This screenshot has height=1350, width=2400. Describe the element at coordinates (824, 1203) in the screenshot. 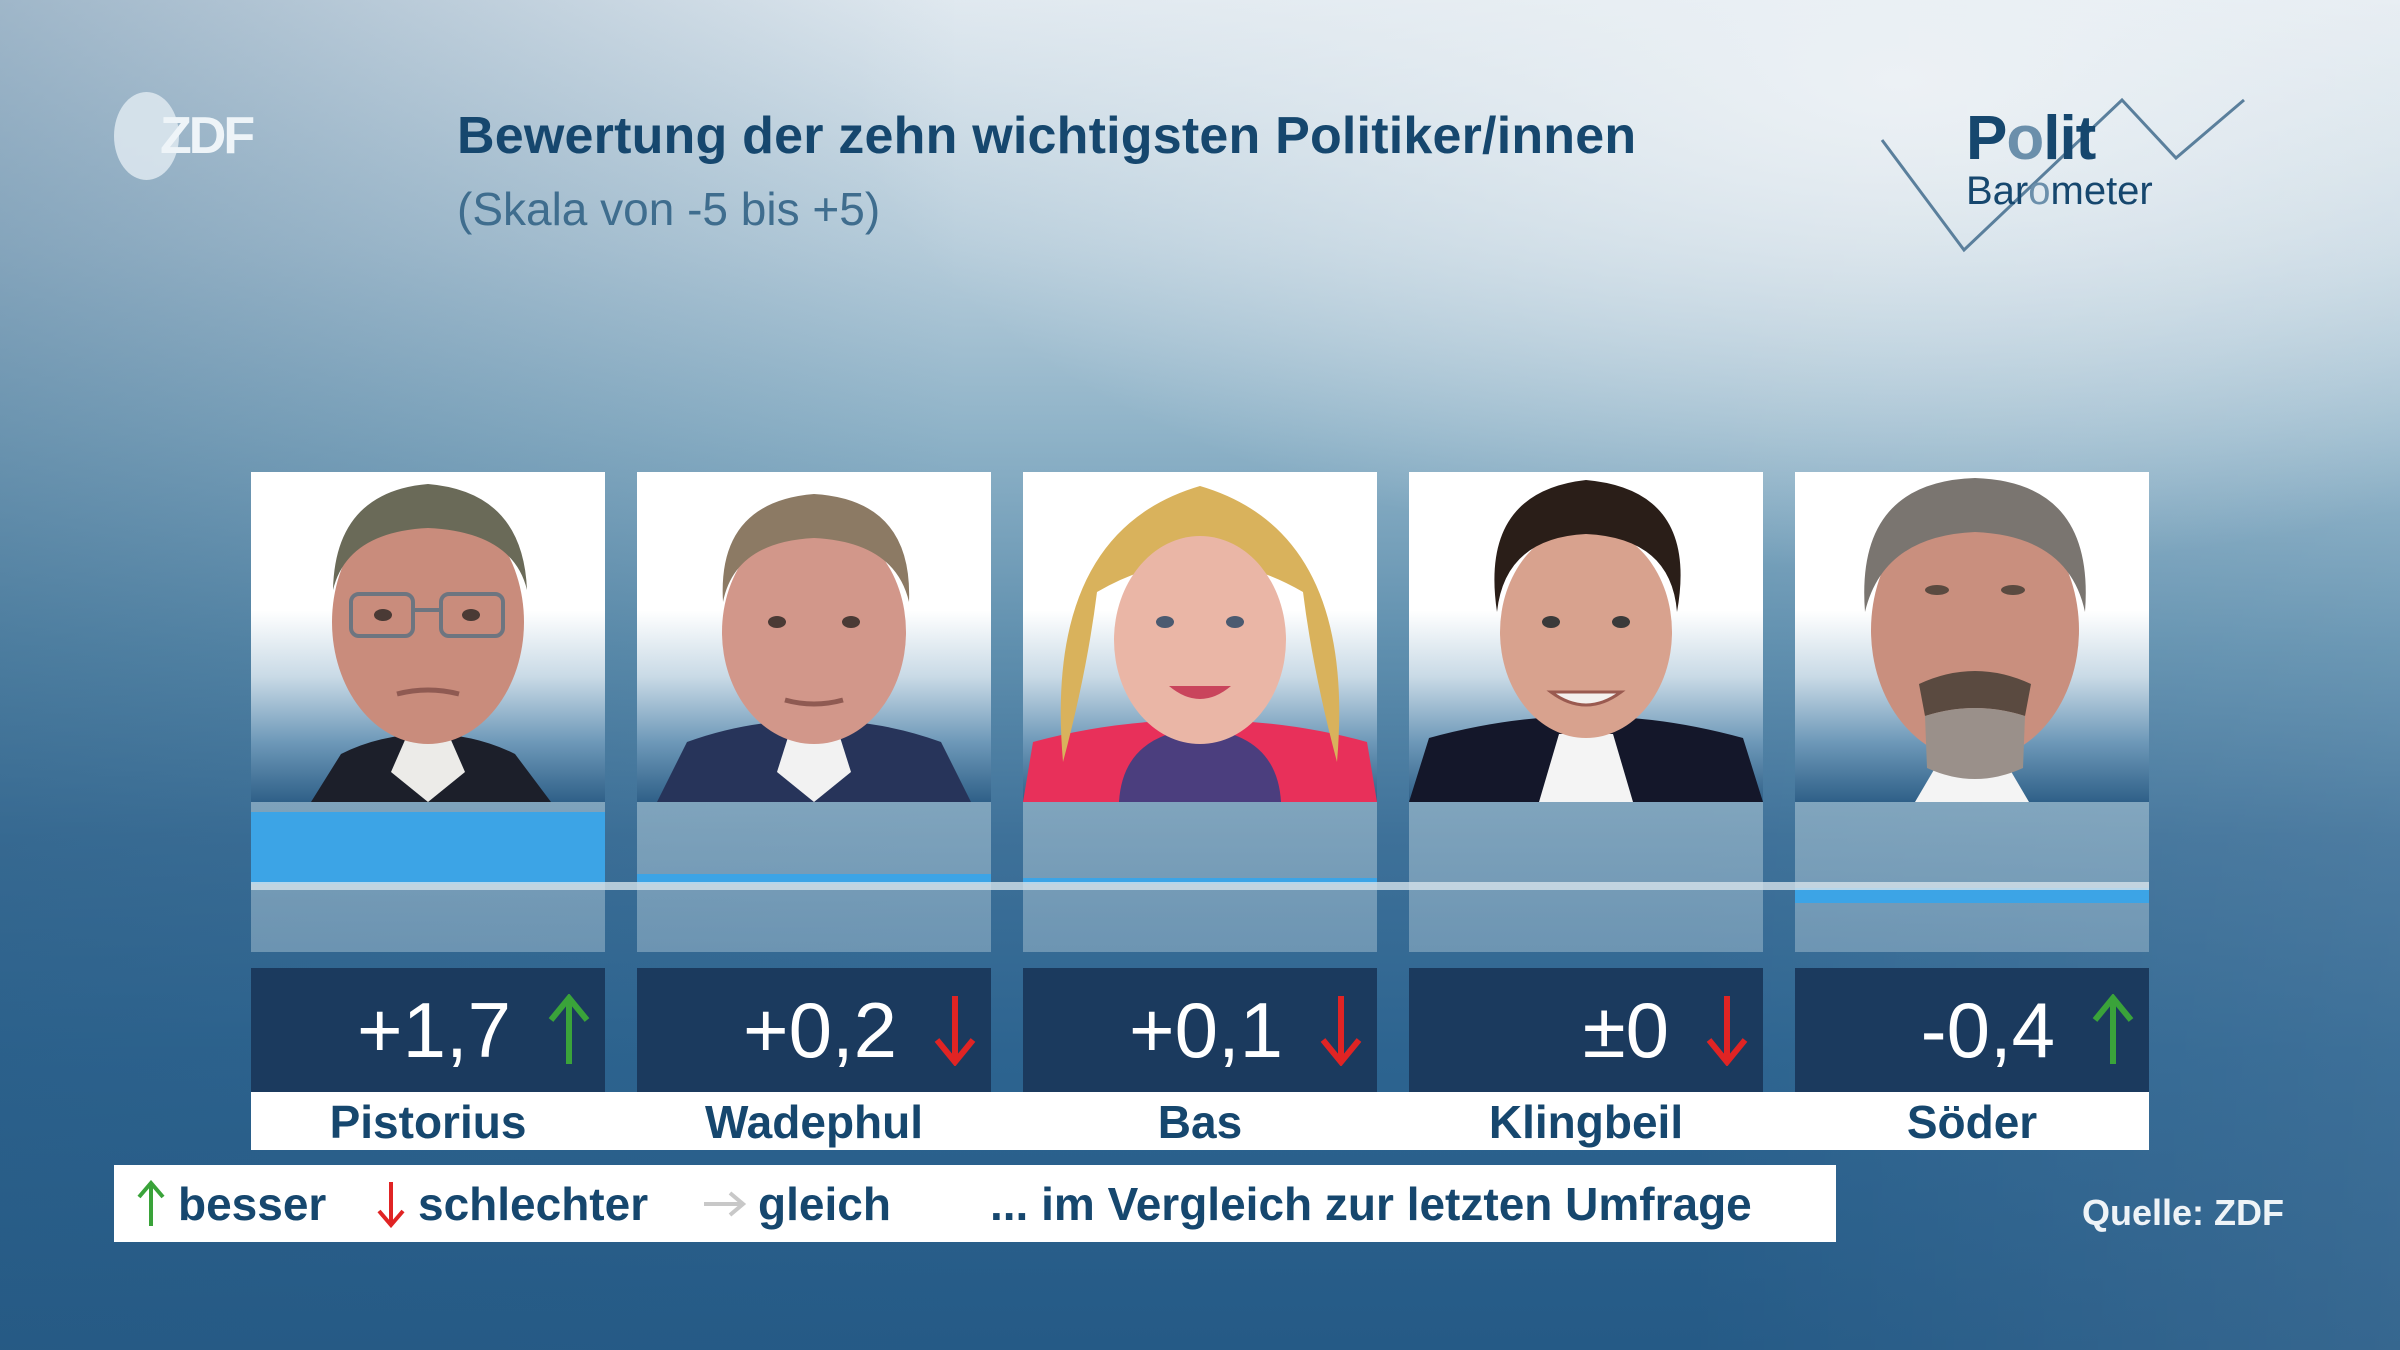

I see `legend-label: gleich` at that location.